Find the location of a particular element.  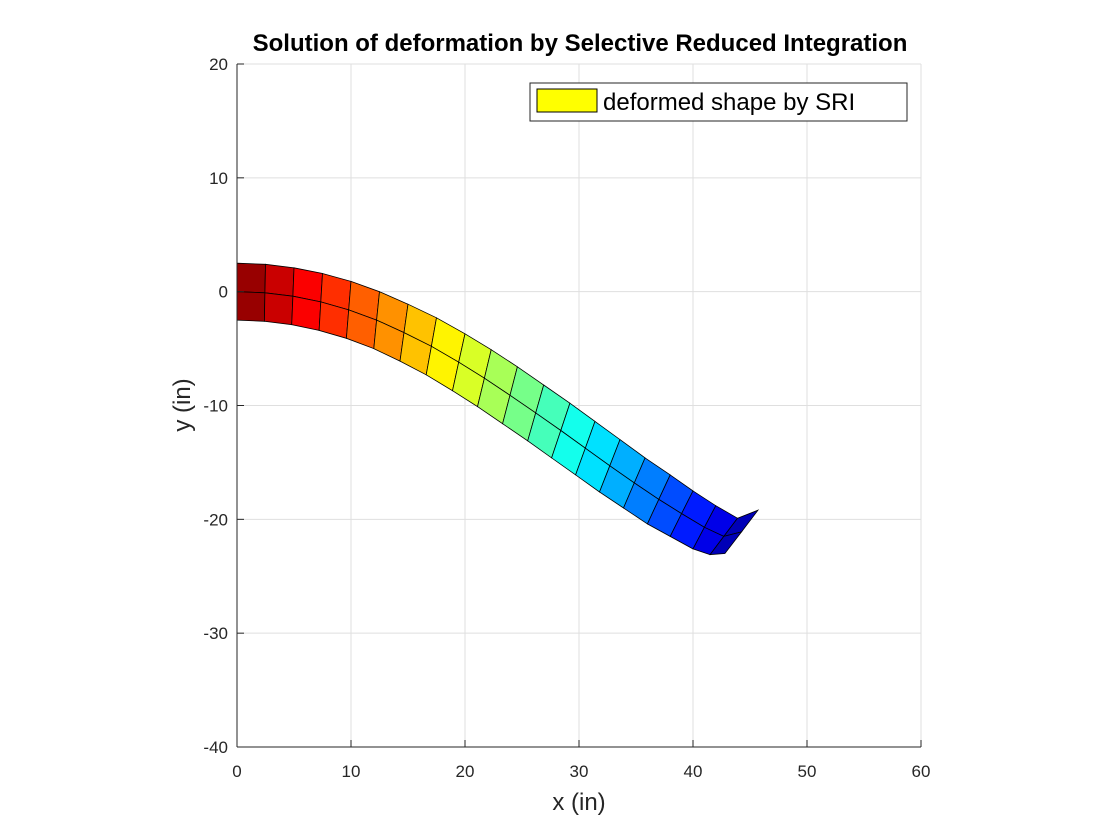

y-tick-label: -30 is located at coordinates (215, 633).